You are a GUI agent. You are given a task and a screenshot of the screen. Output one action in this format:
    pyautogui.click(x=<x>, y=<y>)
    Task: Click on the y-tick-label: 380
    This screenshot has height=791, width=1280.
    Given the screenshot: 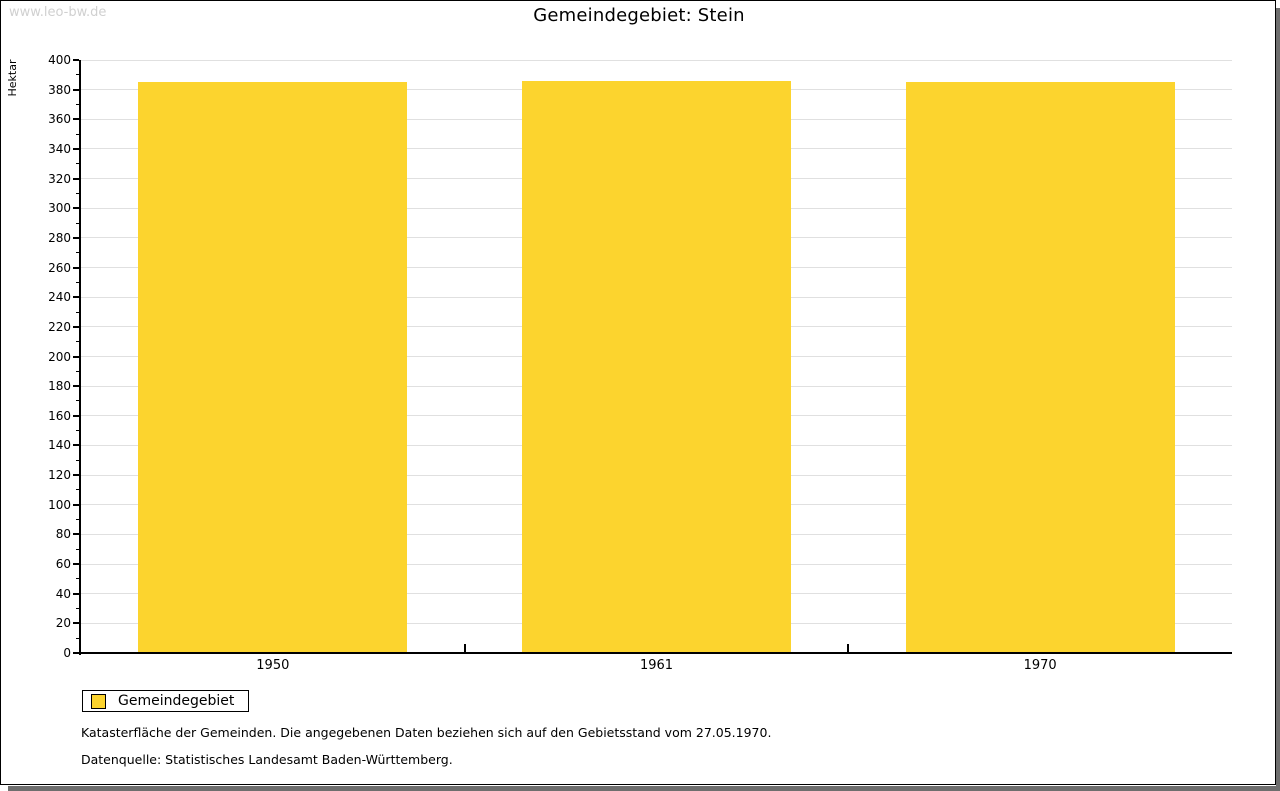 What is the action you would take?
    pyautogui.click(x=59, y=89)
    